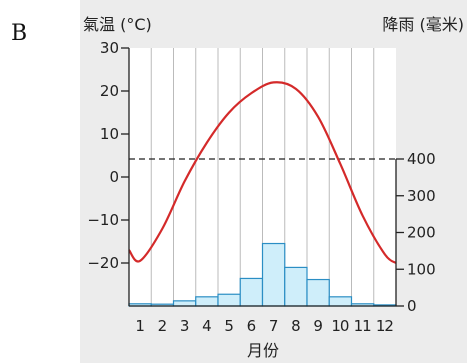 Image resolution: width=467 pixels, height=363 pixels. Describe the element at coordinates (412, 306) in the screenshot. I see `precipitation-tick-label: 0` at that location.